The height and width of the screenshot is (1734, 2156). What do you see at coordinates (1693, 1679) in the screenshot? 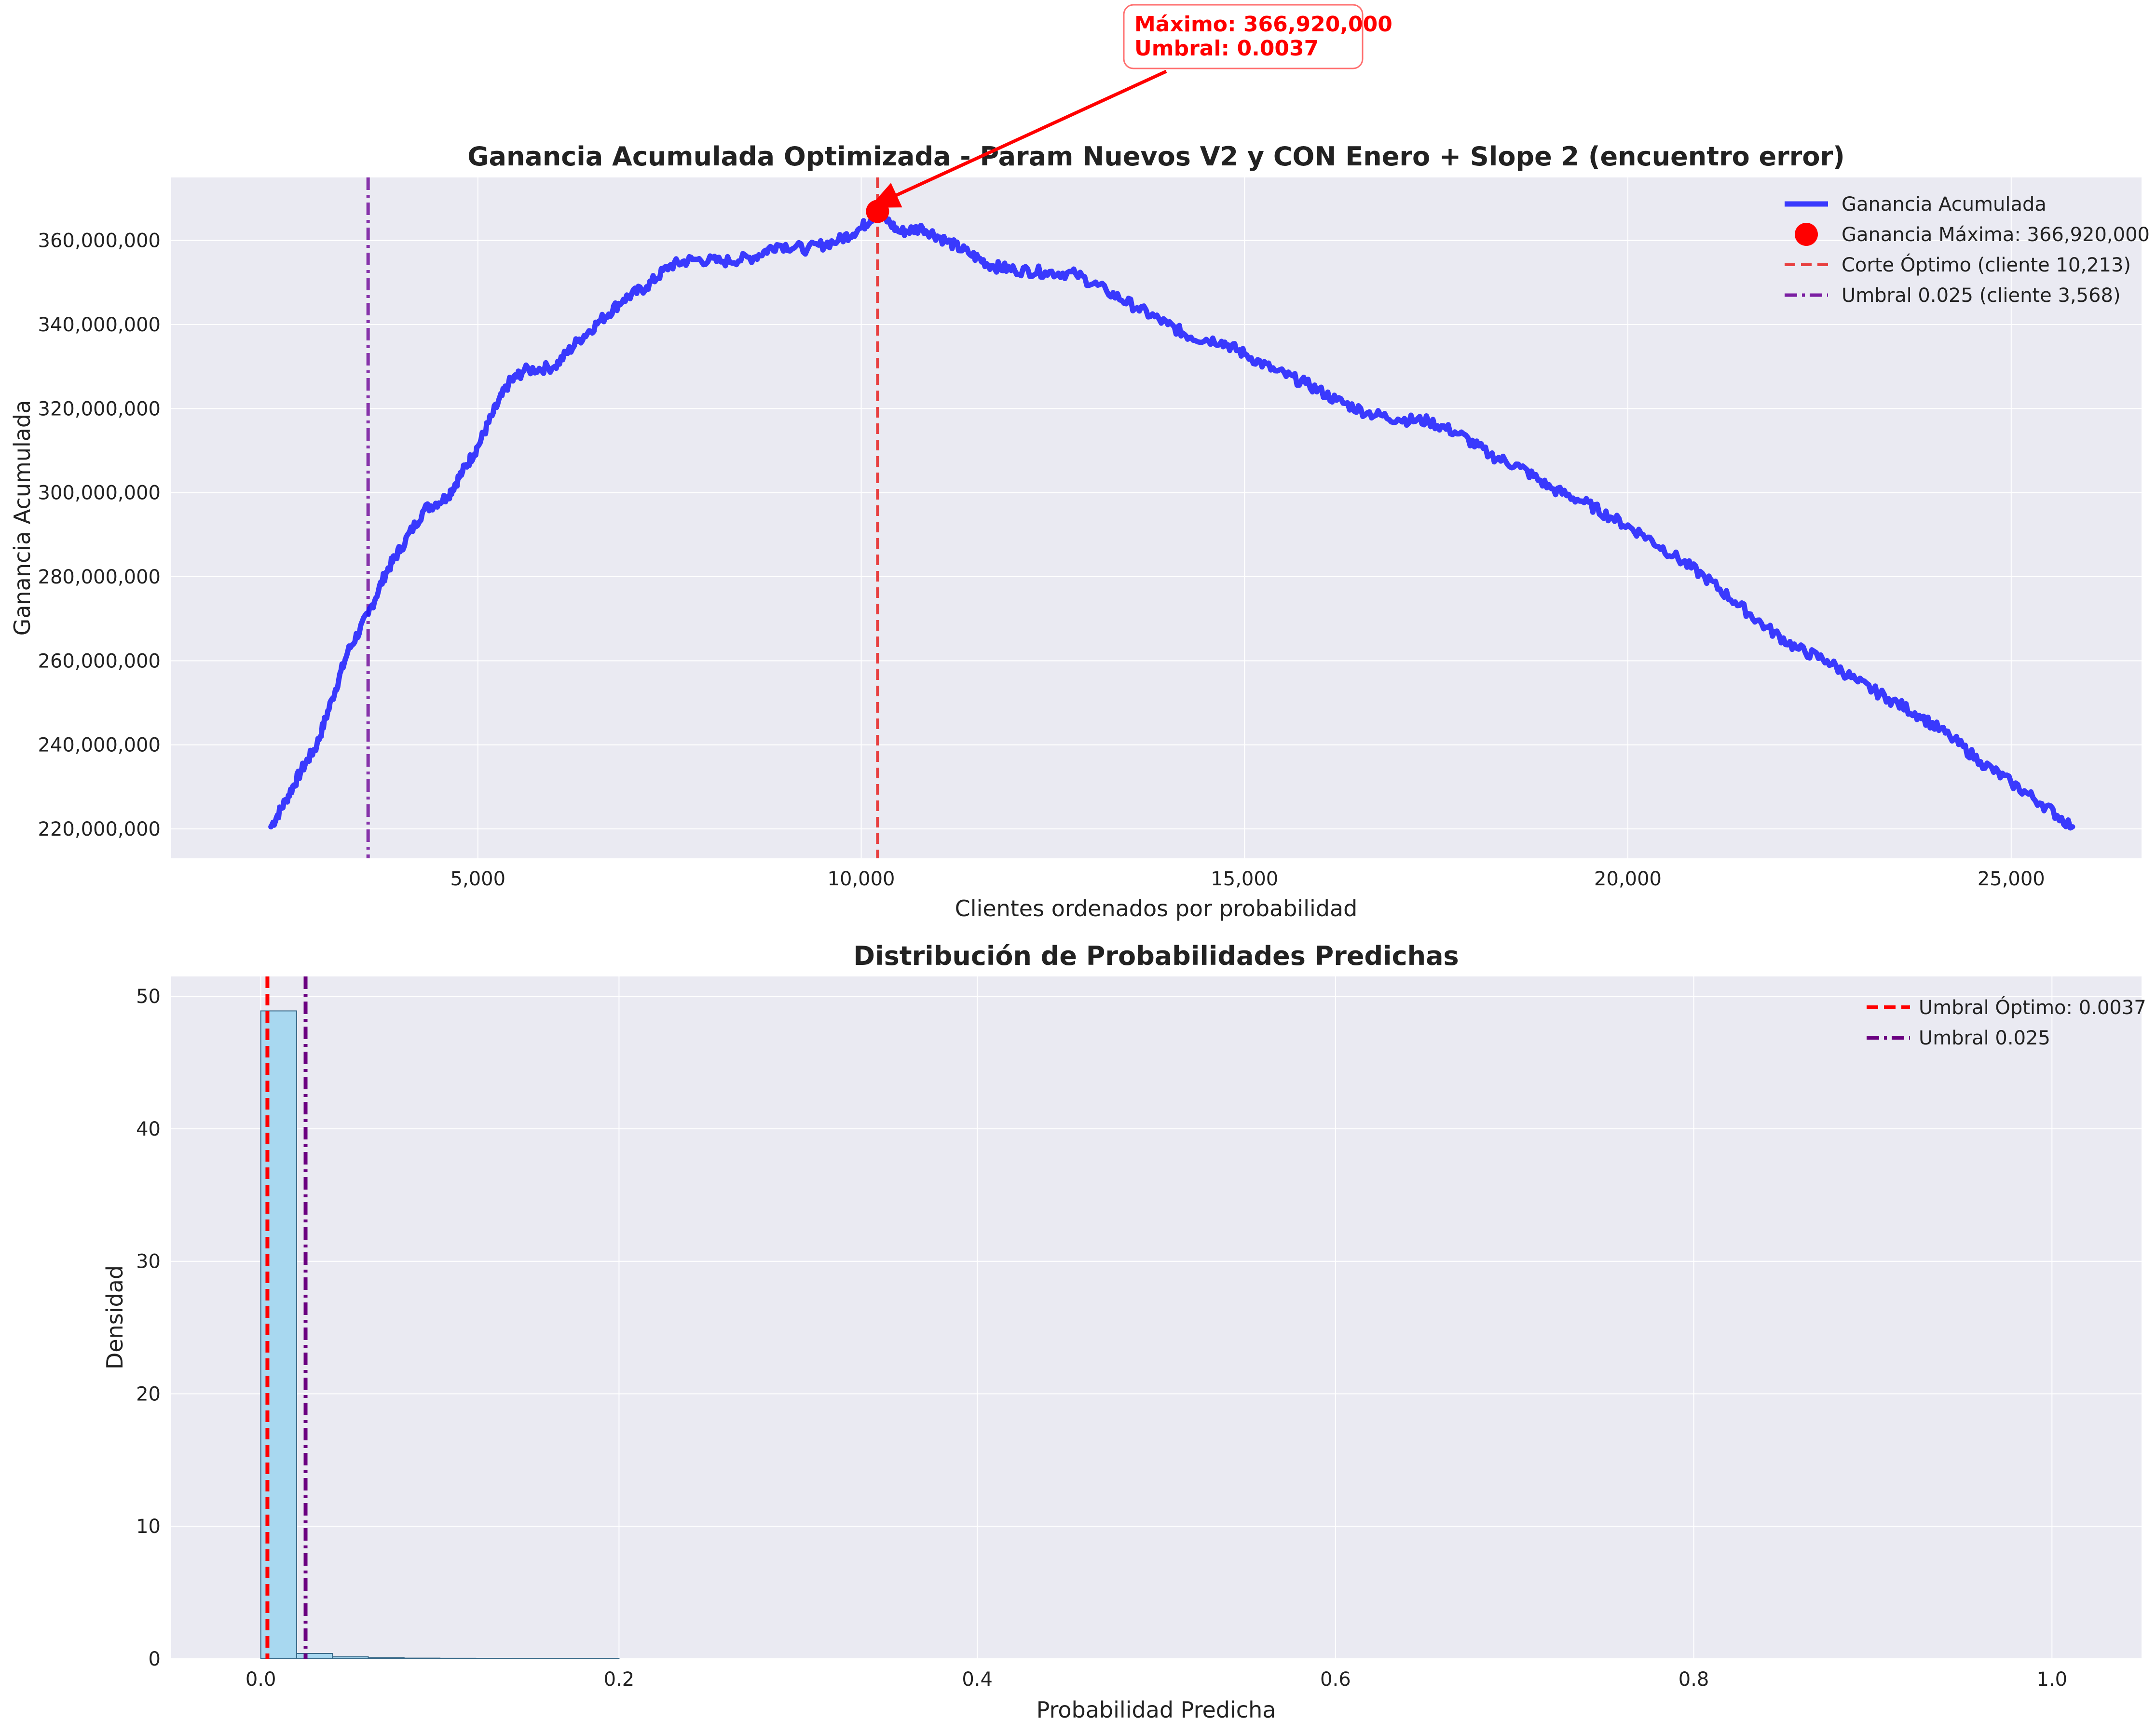
I see `x-tick-label: 0.8` at bounding box center [1693, 1679].